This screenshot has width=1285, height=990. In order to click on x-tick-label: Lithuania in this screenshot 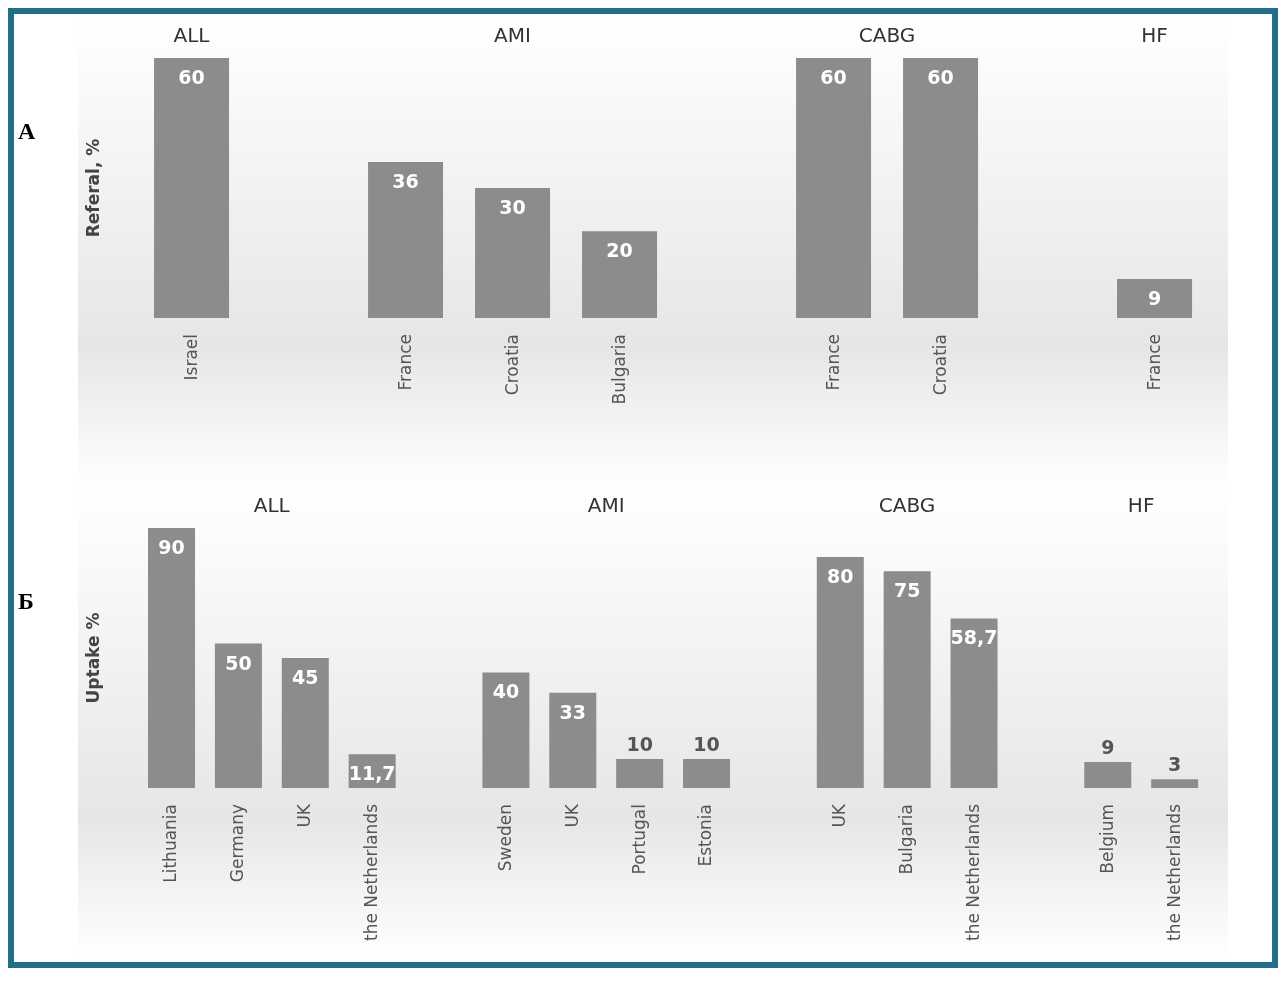, I will do `click(170, 843)`.